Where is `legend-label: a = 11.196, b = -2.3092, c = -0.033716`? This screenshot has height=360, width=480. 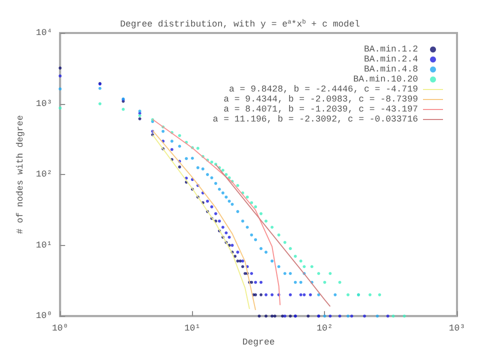
legend-label: a = 11.196, b = -2.3092, c = -0.033716 is located at coordinates (315, 119).